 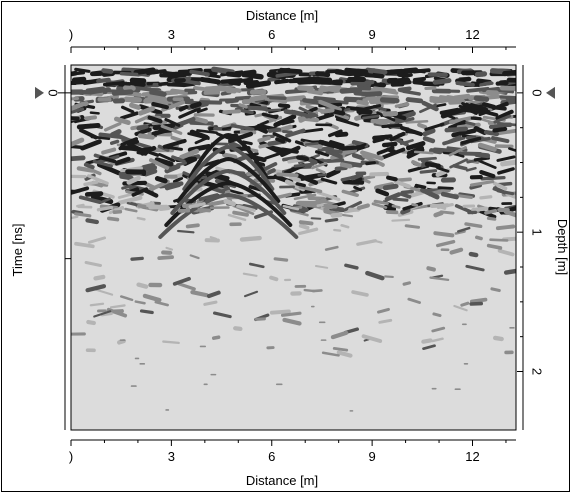 I want to click on x-tick-label-top: ), so click(x=71, y=34).